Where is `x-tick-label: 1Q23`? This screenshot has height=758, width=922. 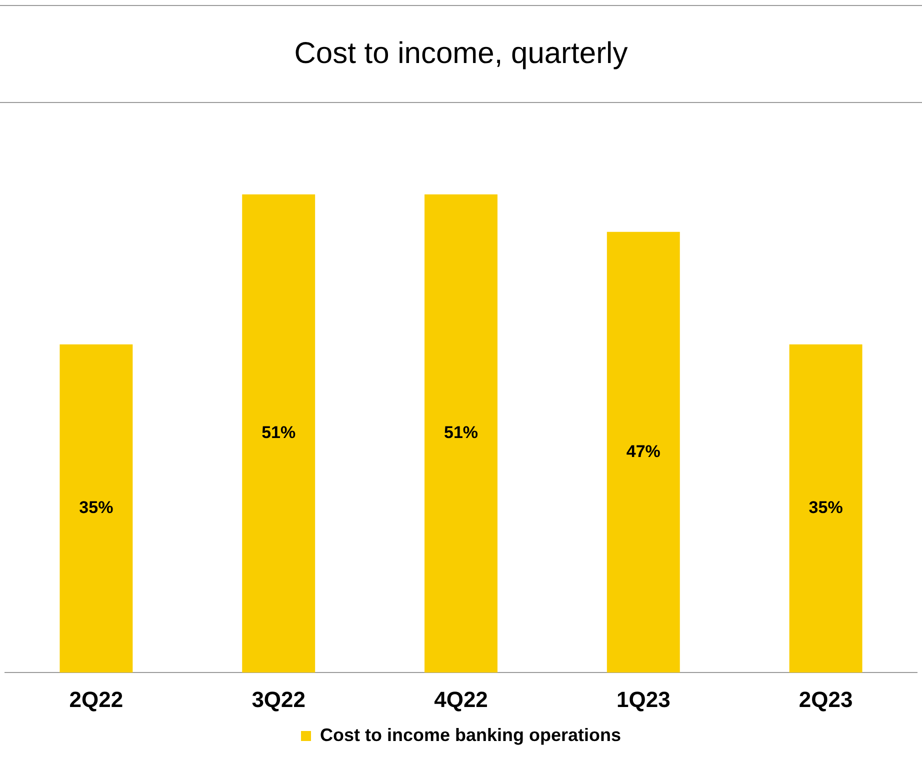
x-tick-label: 1Q23 is located at coordinates (643, 699).